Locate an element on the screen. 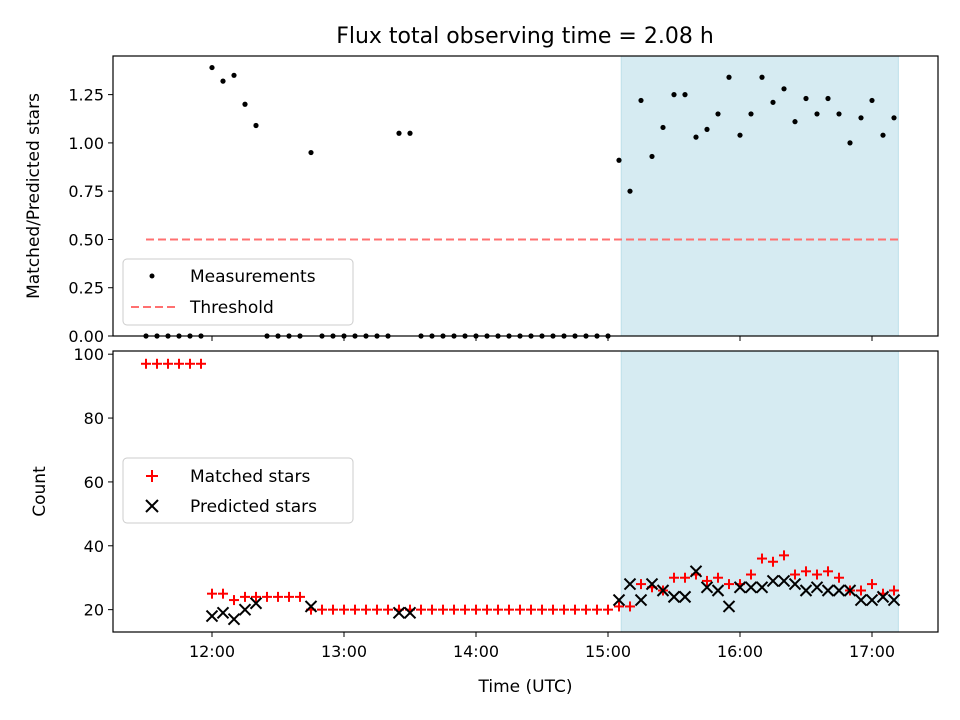  observing-window-shade-top is located at coordinates (759, 196).